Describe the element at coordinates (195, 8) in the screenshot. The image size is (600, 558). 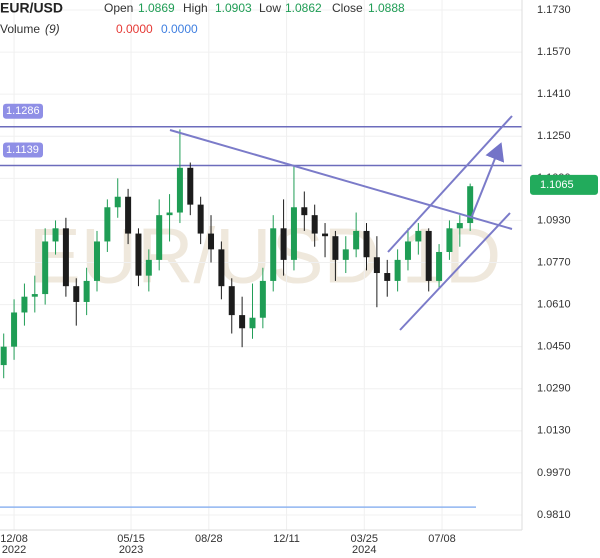
I see `high-label: High` at that location.